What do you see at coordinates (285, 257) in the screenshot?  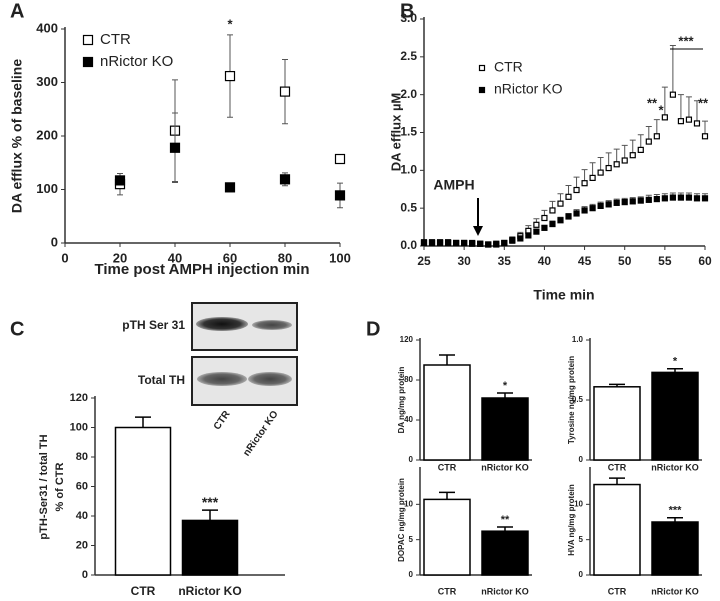 I see `x-tick-label: 80` at bounding box center [285, 257].